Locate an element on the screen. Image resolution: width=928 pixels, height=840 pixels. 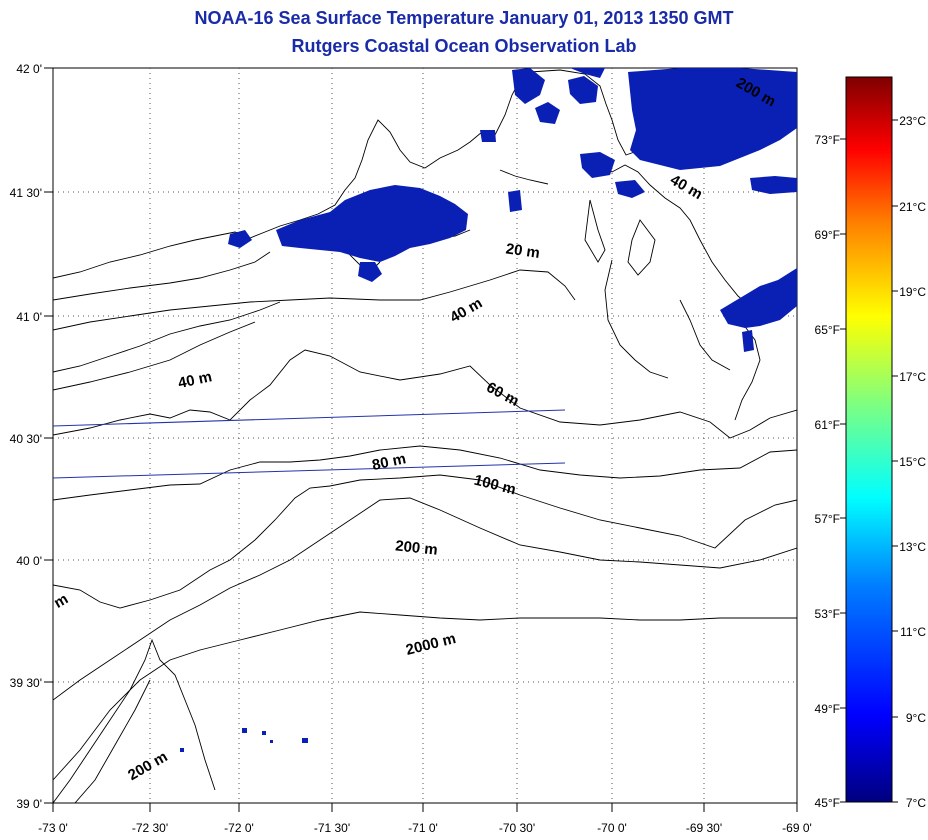
celsius-label: 15°C is located at coordinates (912, 462).